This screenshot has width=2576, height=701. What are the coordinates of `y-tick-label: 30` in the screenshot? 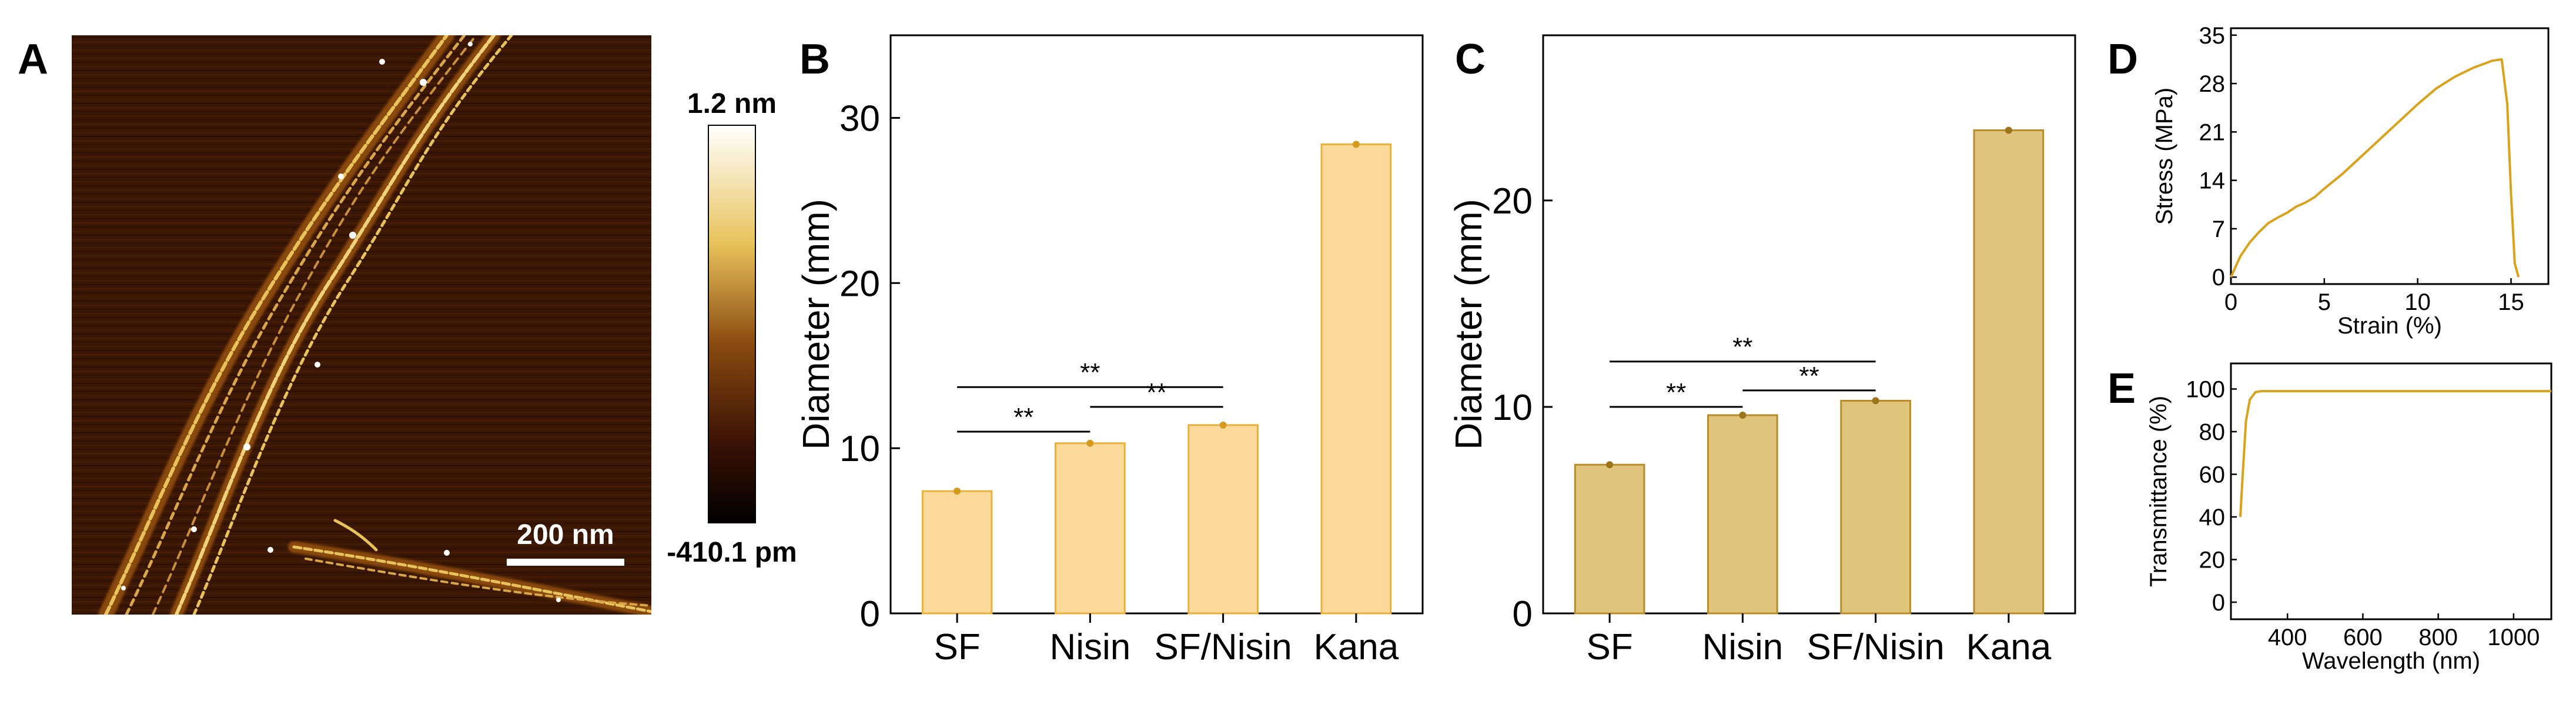 It's located at (859, 118).